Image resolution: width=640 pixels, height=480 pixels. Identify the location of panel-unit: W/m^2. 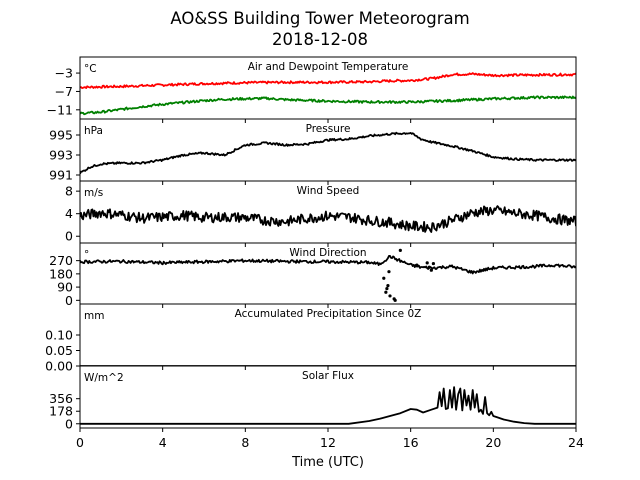
(104, 378).